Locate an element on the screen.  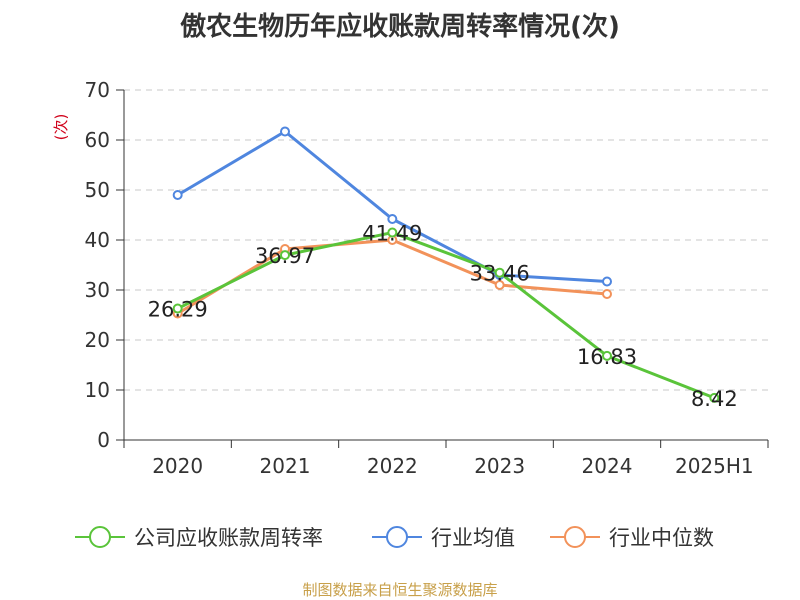
data-label: 41.49 is located at coordinates (392, 234).